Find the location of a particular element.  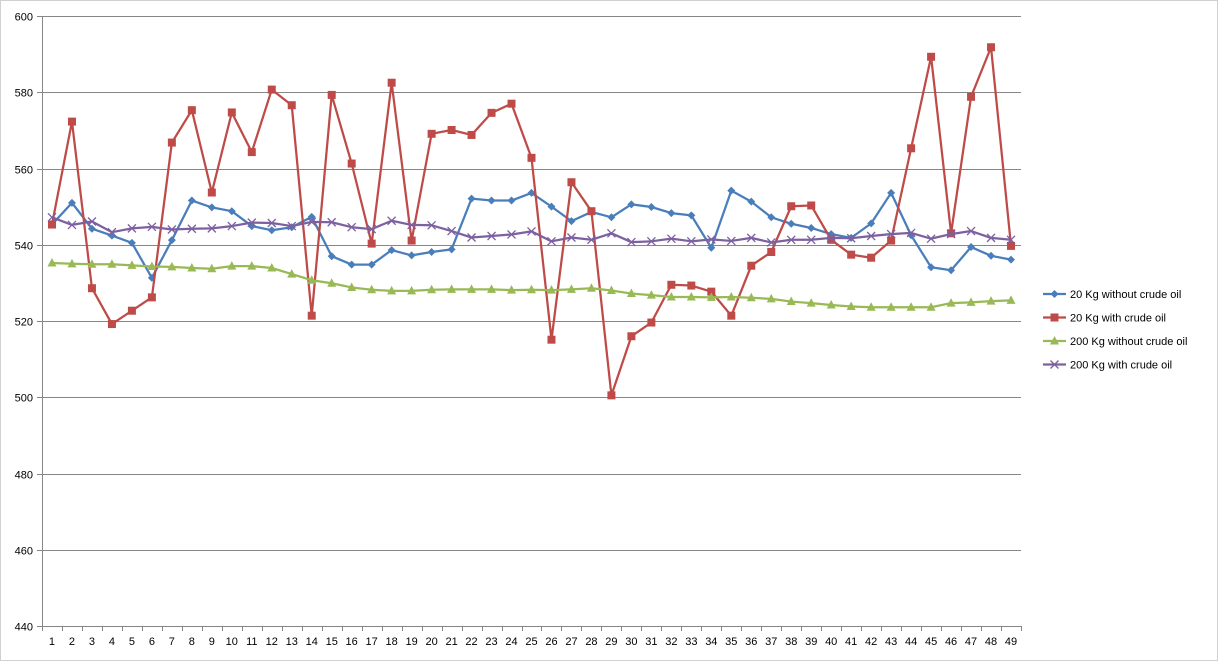

x-tick-label: 23 is located at coordinates (491, 642).